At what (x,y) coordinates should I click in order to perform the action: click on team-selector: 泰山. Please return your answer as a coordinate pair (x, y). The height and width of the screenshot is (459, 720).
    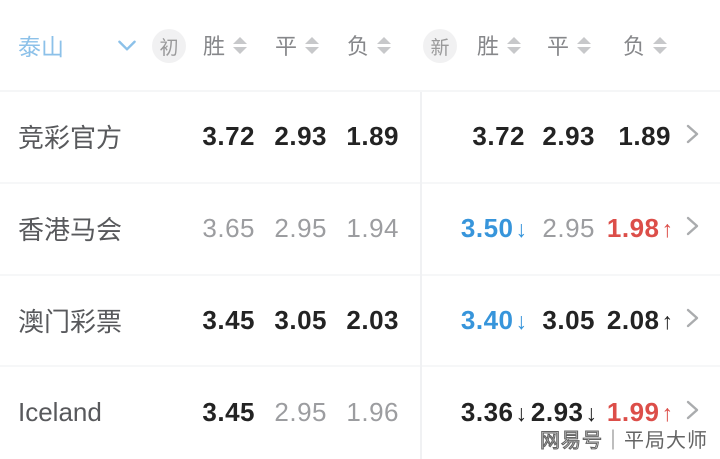
    Looking at the image, I should click on (92, 45).